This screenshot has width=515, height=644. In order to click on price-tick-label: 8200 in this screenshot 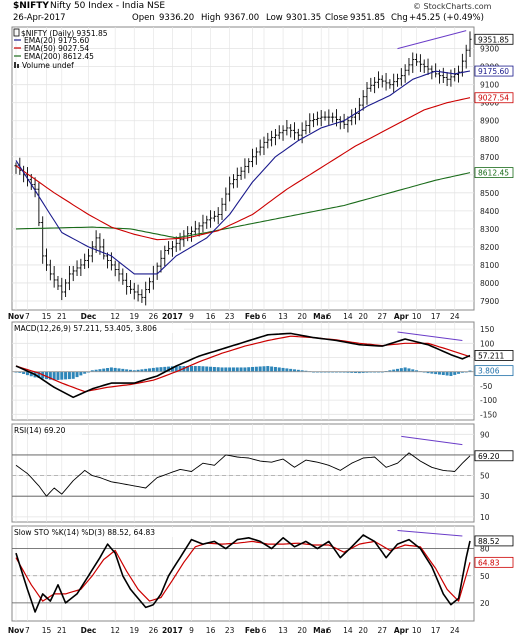, I will do `click(489, 247)`.